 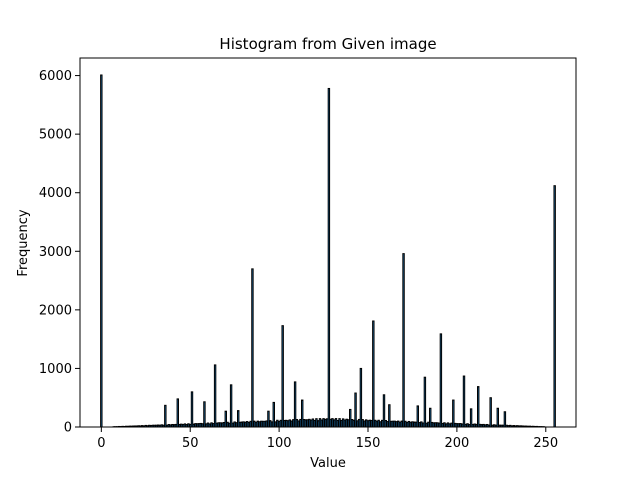 What do you see at coordinates (545, 443) in the screenshot?
I see `x-tick-label: 250` at bounding box center [545, 443].